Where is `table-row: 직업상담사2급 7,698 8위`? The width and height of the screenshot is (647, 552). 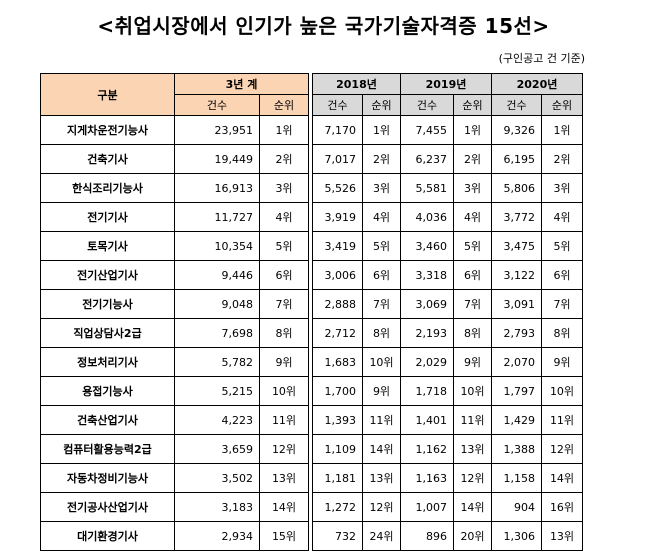 table-row: 직업상담사2급 7,698 8위 is located at coordinates (174, 333).